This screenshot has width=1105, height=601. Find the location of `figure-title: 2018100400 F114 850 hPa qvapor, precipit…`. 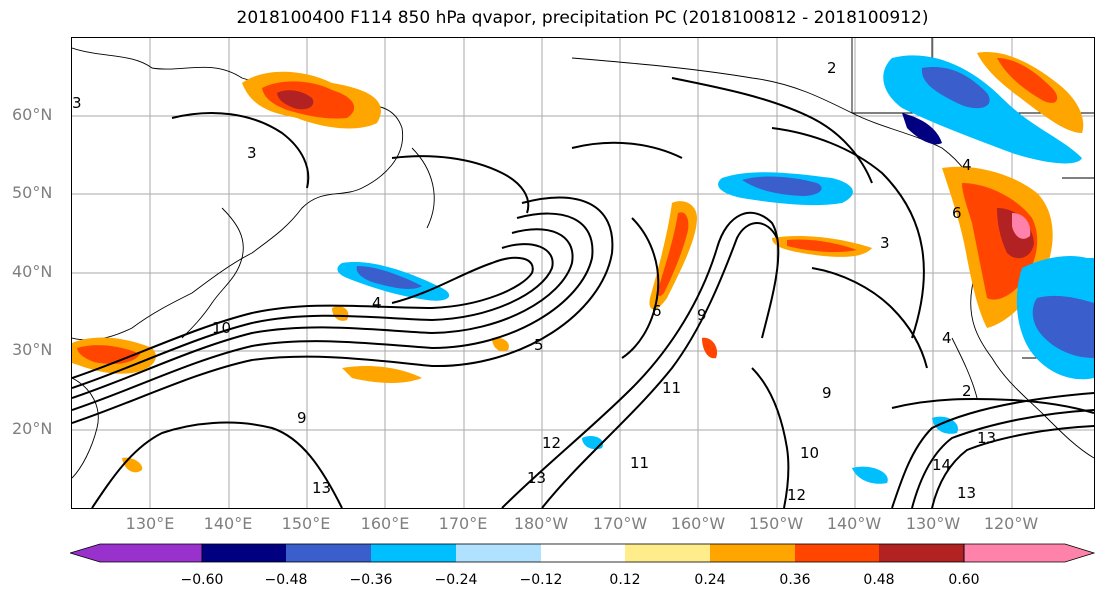

figure-title: 2018100400 F114 850 hPa qvapor, precipit… is located at coordinates (582, 18).